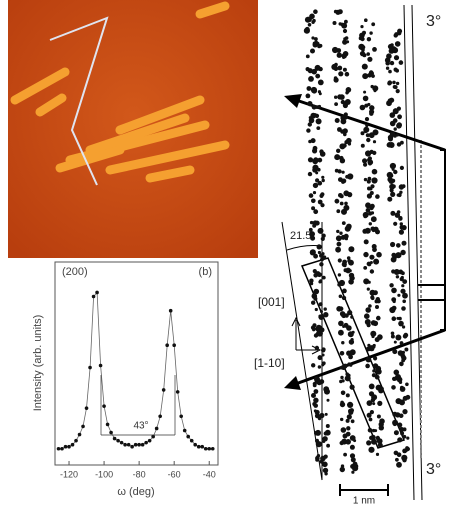 Image resolution: width=449 pixels, height=505 pixels. I want to click on x-tick-label: -80, so click(139, 474).